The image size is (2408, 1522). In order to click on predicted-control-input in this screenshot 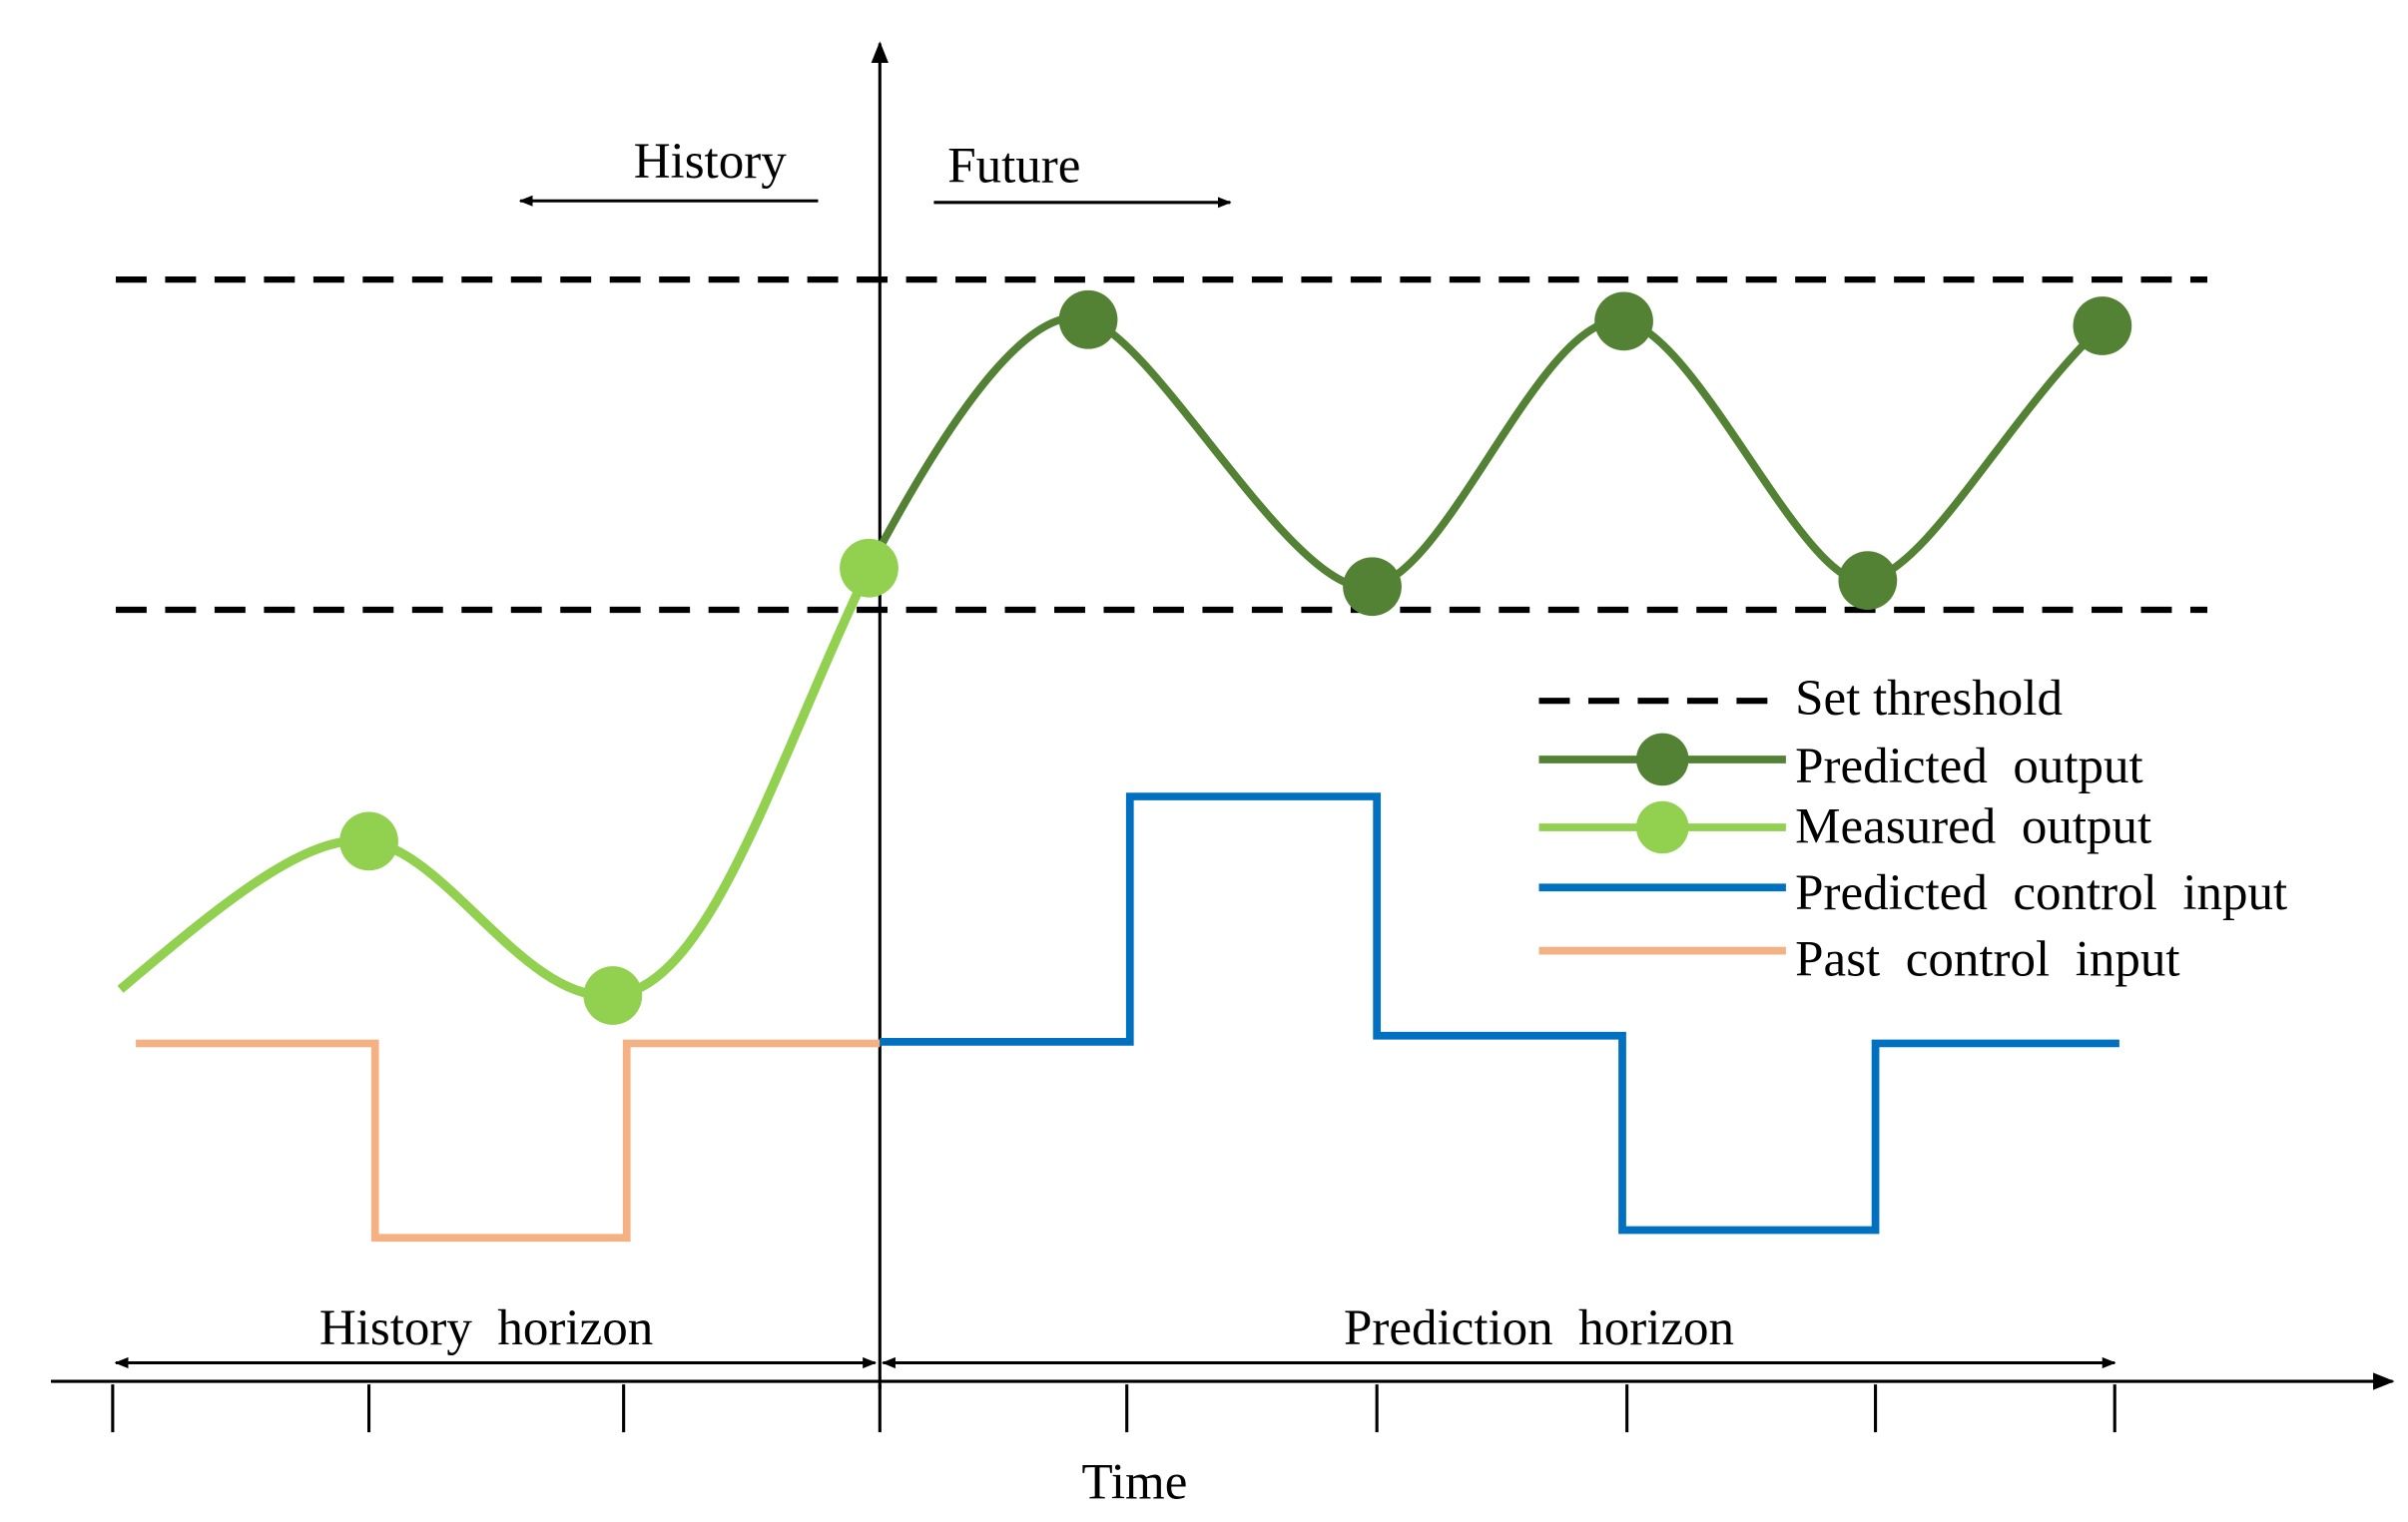, I will do `click(1499, 1014)`.